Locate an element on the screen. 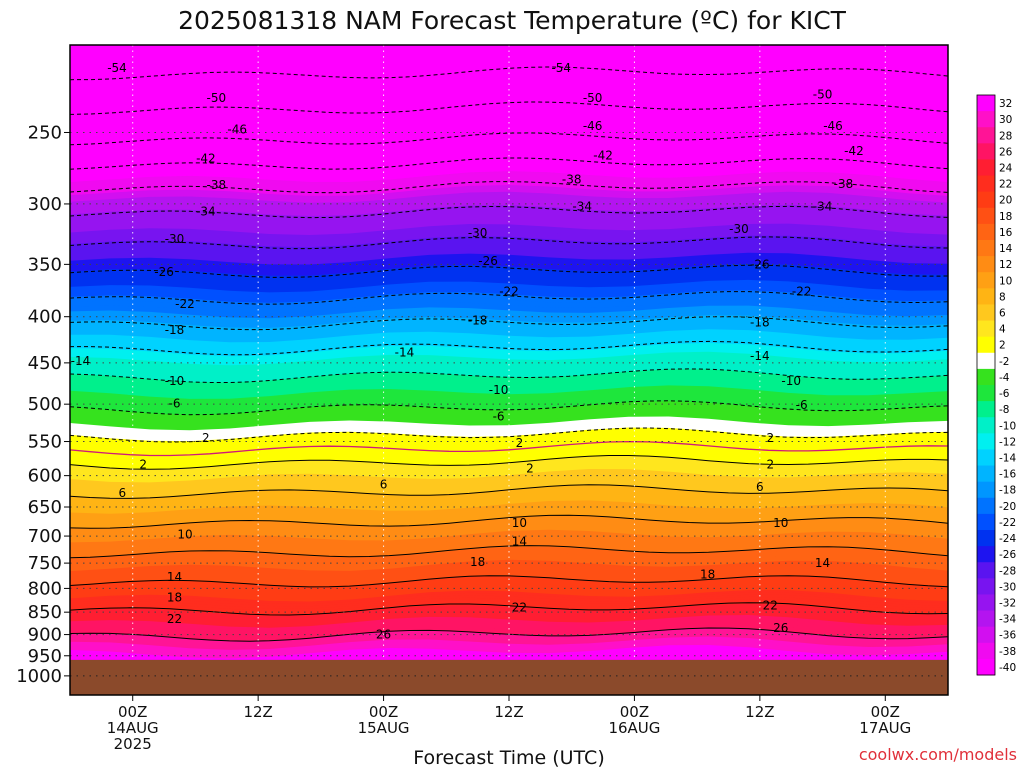 This screenshot has height=768, width=1024. colorbar-tick-label: -26 is located at coordinates (1007, 555).